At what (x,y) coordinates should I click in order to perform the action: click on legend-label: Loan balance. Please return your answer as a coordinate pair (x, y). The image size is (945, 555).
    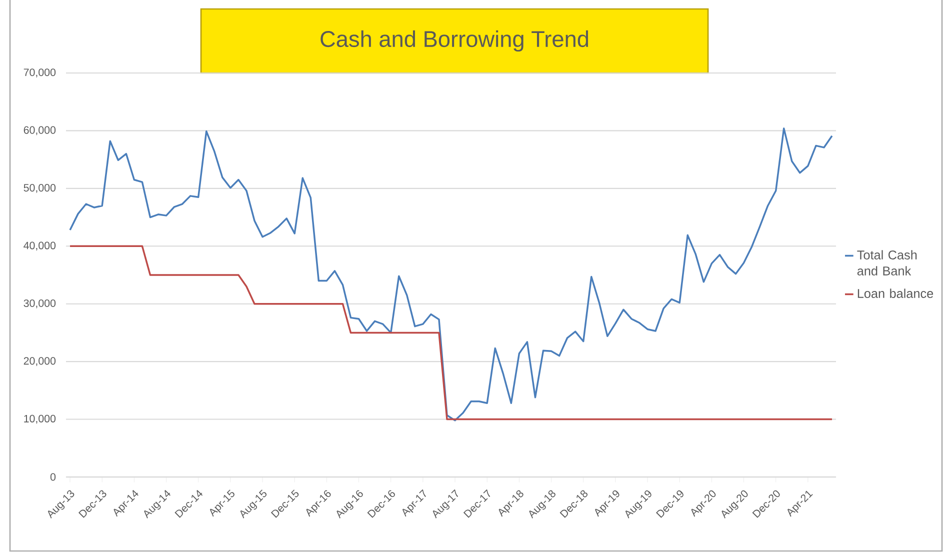
    Looking at the image, I should click on (896, 293).